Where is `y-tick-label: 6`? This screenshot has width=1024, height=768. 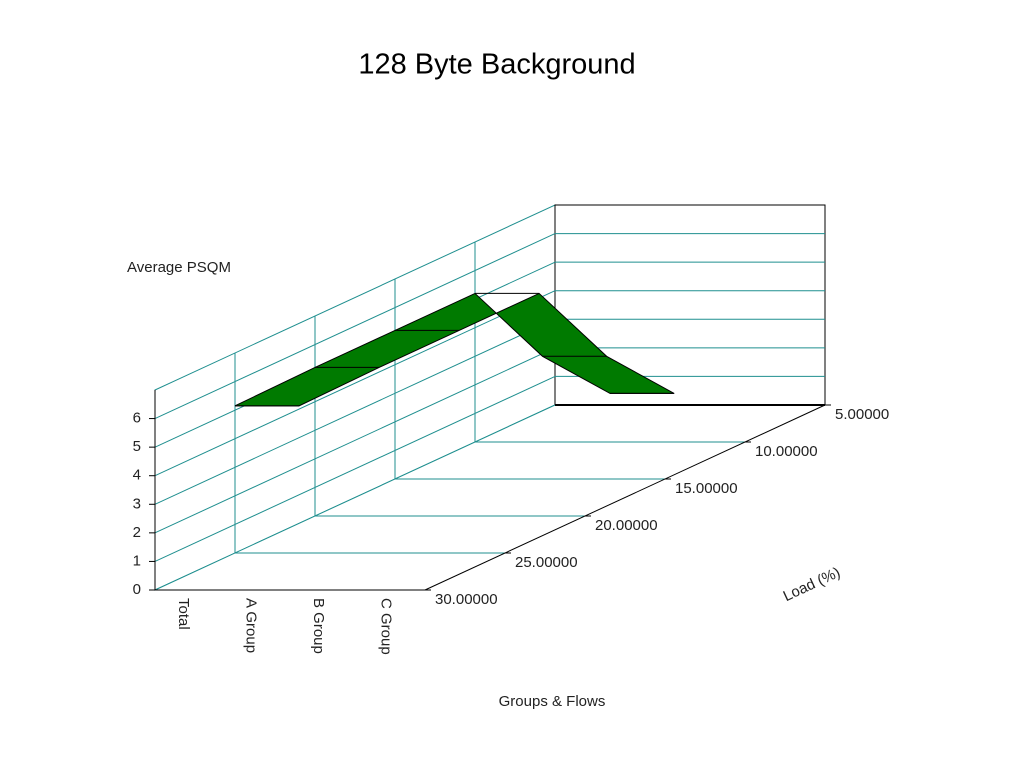
y-tick-label: 6 is located at coordinates (137, 418).